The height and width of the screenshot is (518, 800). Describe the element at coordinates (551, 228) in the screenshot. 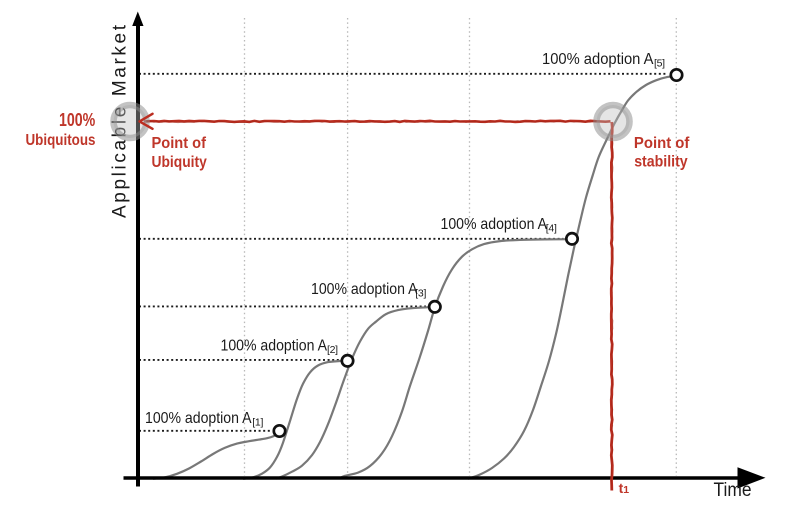

I see `svg-text: [4]` at that location.